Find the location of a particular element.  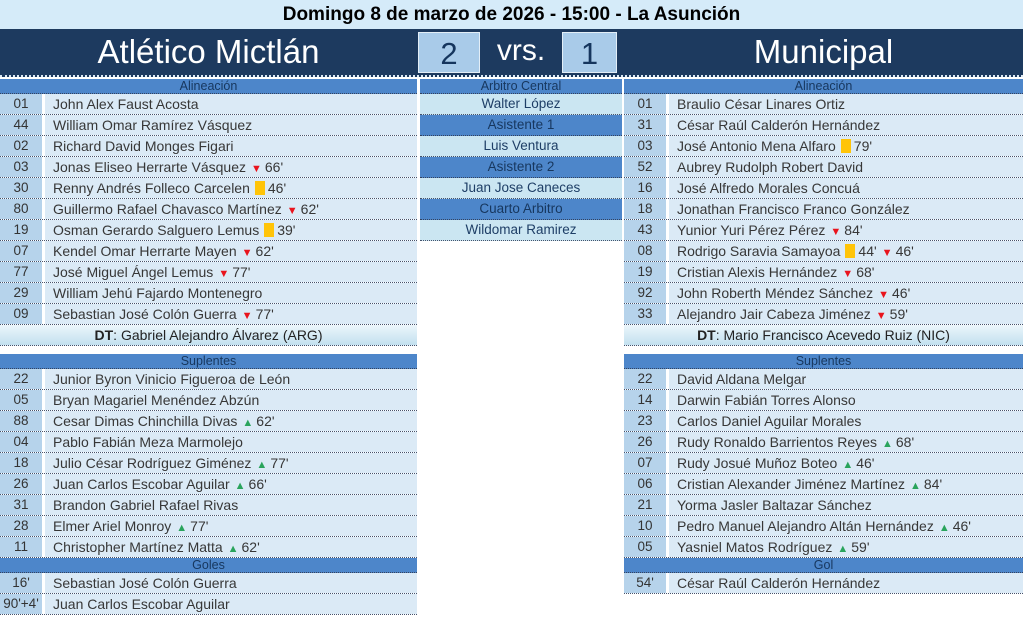

player-name: José Alfredo Morales Concuá is located at coordinates (846, 188).